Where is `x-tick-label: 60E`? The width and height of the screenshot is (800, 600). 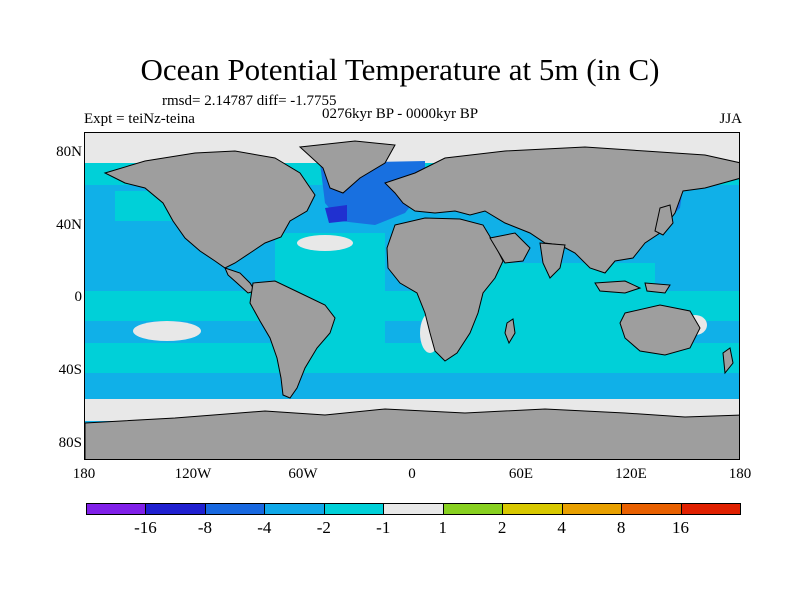
x-tick-label: 60E is located at coordinates (521, 474).